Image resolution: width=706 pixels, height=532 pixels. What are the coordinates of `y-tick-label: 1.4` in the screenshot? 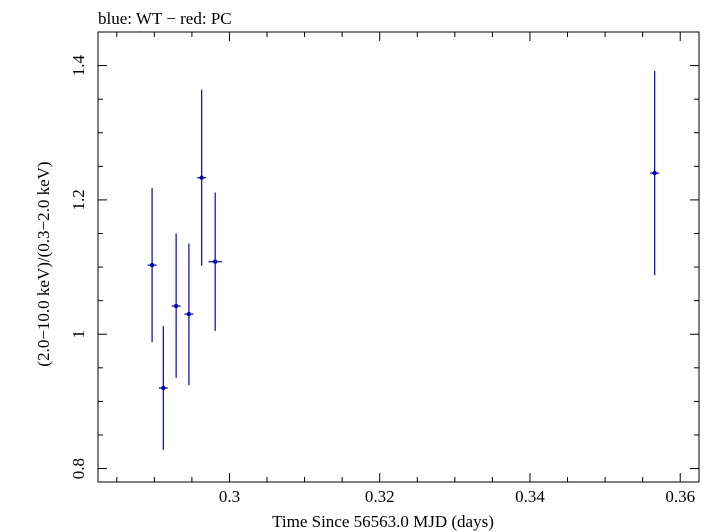 It's located at (78, 65).